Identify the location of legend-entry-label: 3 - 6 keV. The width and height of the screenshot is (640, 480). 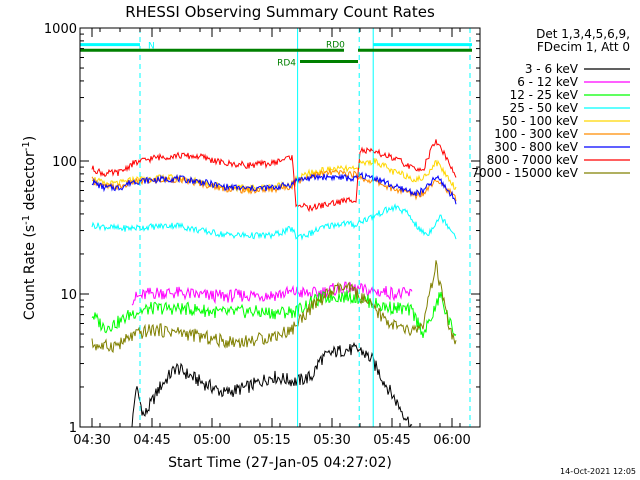
(552, 69).